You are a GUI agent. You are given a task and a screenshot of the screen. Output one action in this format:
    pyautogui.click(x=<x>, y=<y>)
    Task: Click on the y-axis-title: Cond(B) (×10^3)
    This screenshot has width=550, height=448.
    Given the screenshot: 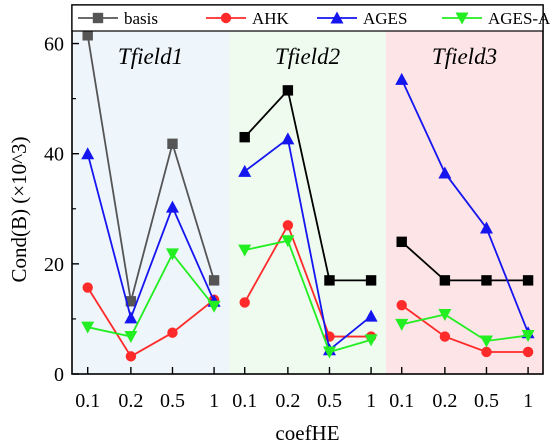 What is the action you would take?
    pyautogui.click(x=19, y=210)
    